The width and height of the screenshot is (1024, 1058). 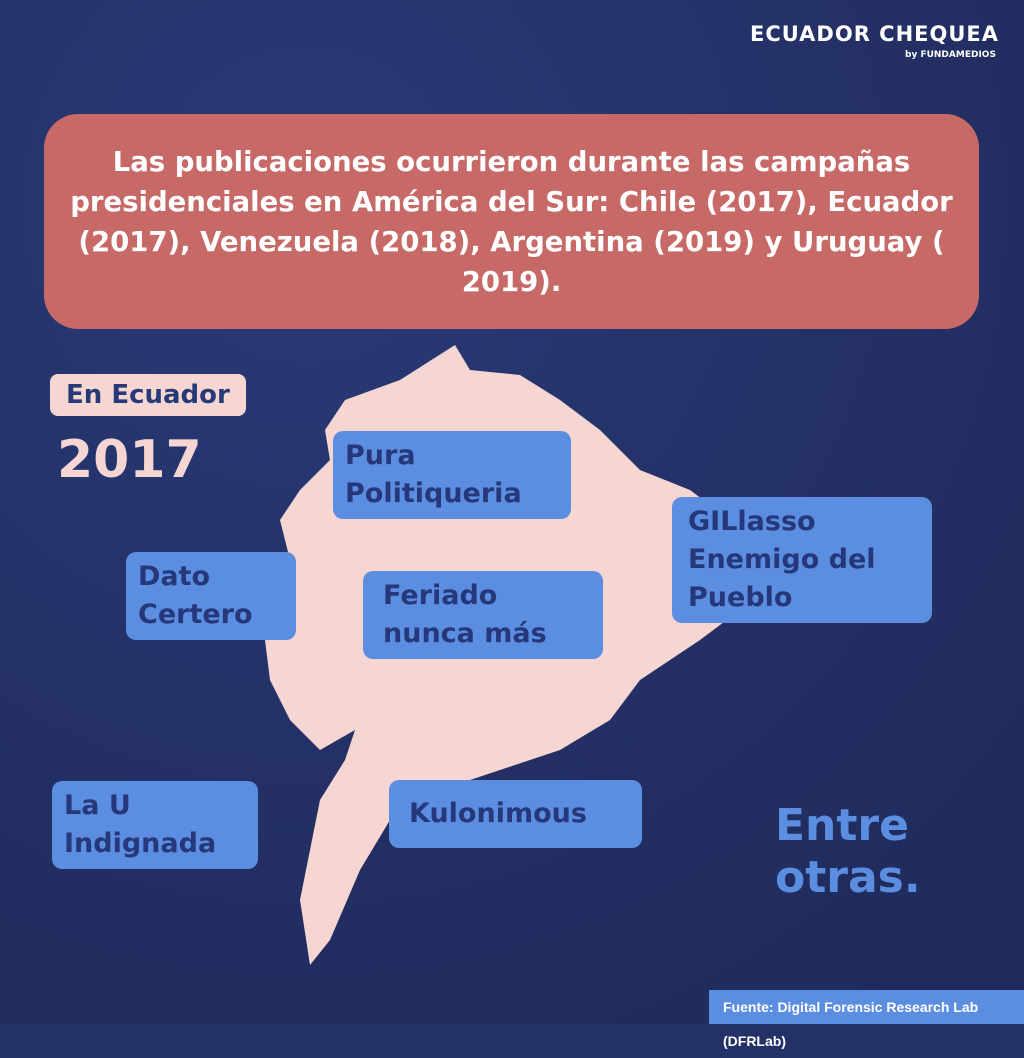 I want to click on brand-sub: by FUNDAMEDIOS, so click(x=950, y=55).